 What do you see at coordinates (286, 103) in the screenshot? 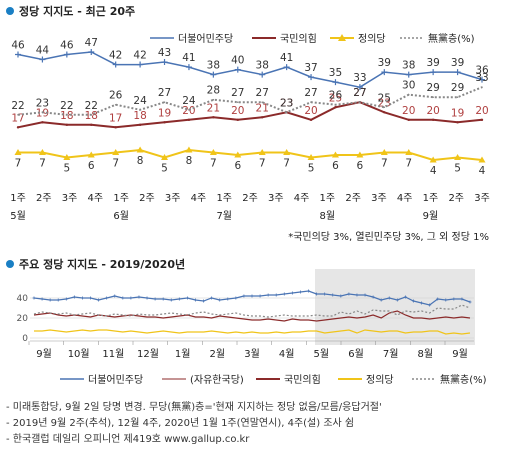
I see `ppp-data-label: 23` at bounding box center [286, 103].